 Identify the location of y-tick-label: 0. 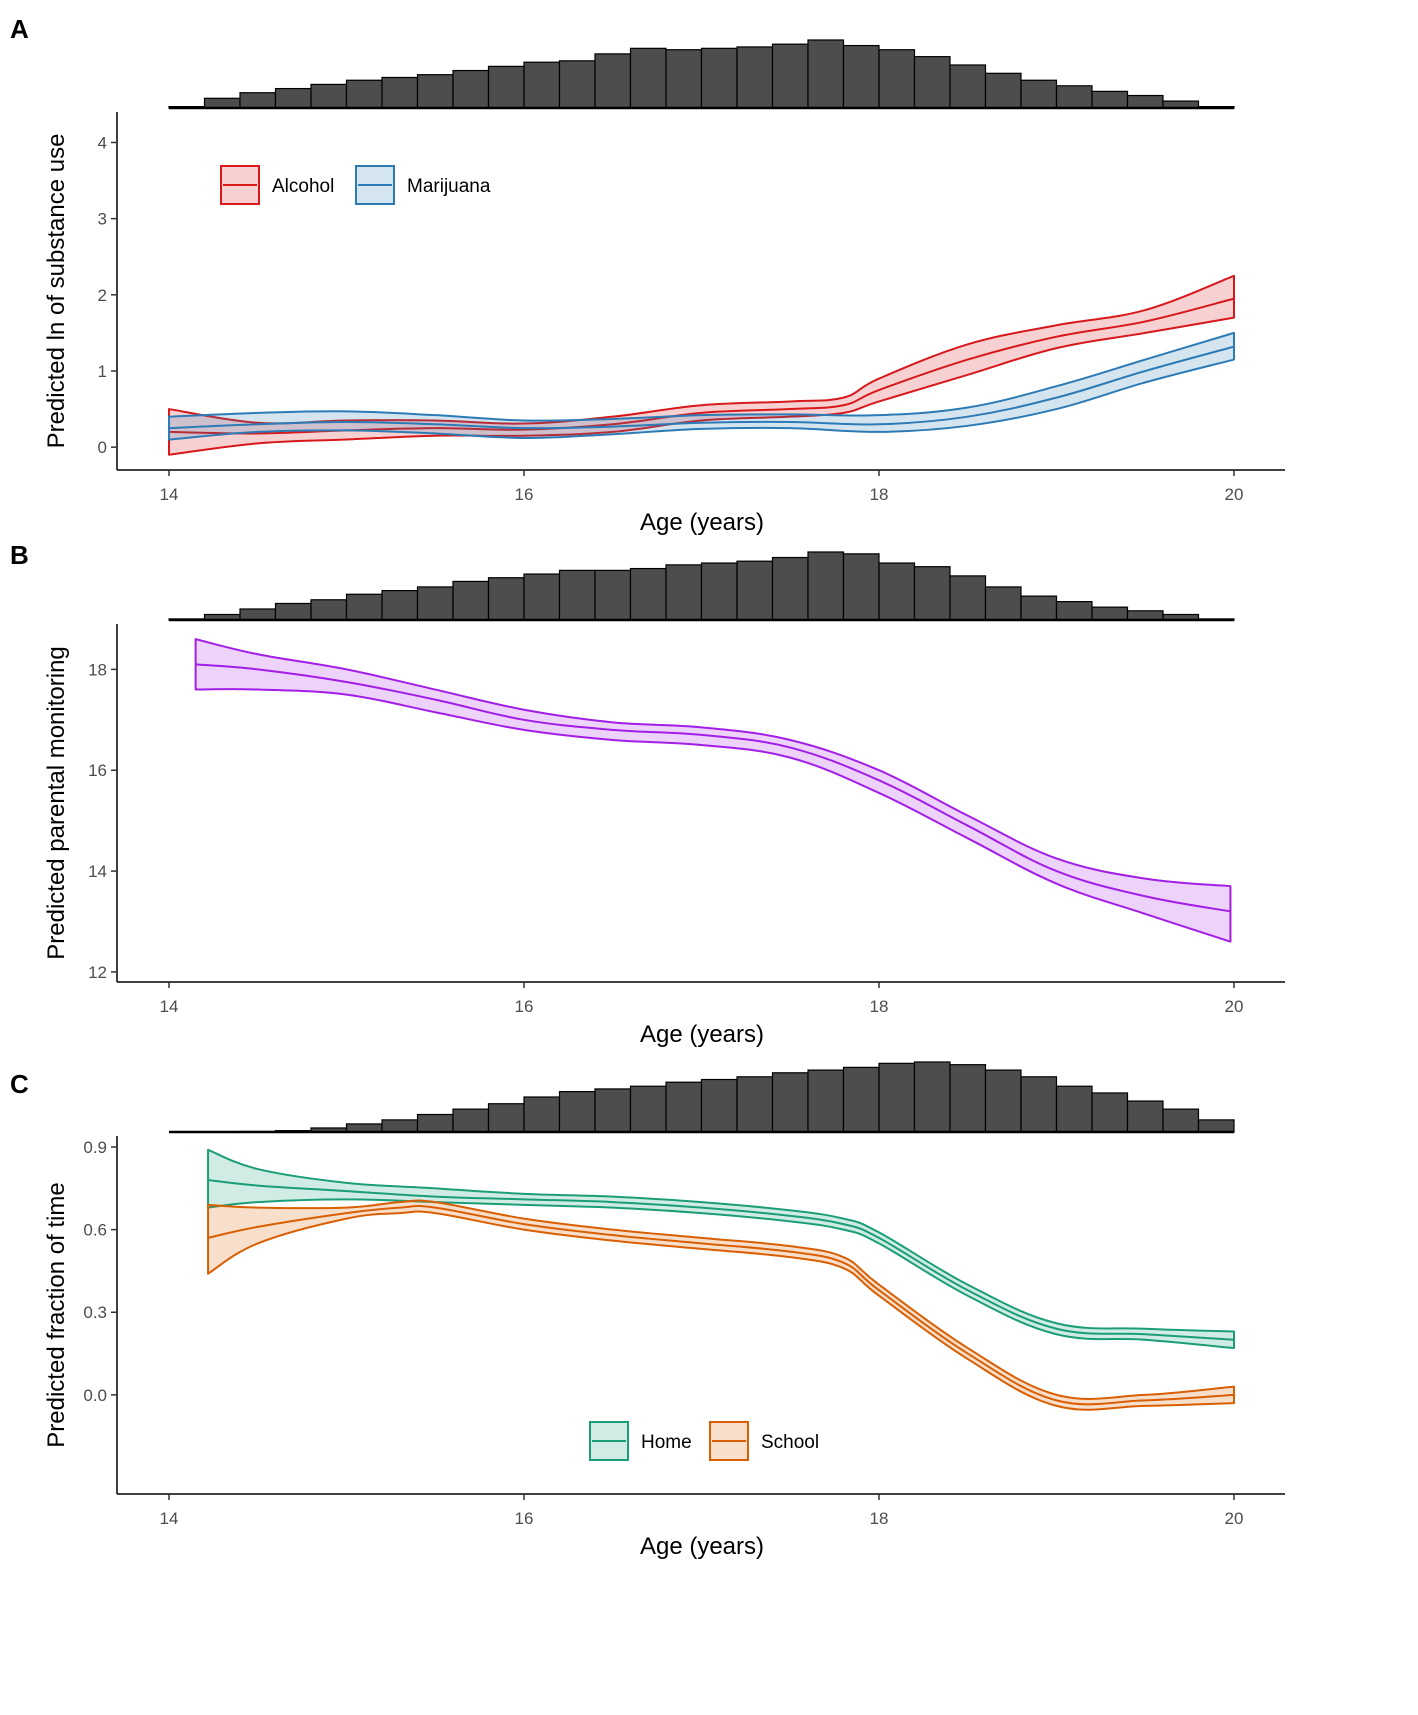
(102, 447).